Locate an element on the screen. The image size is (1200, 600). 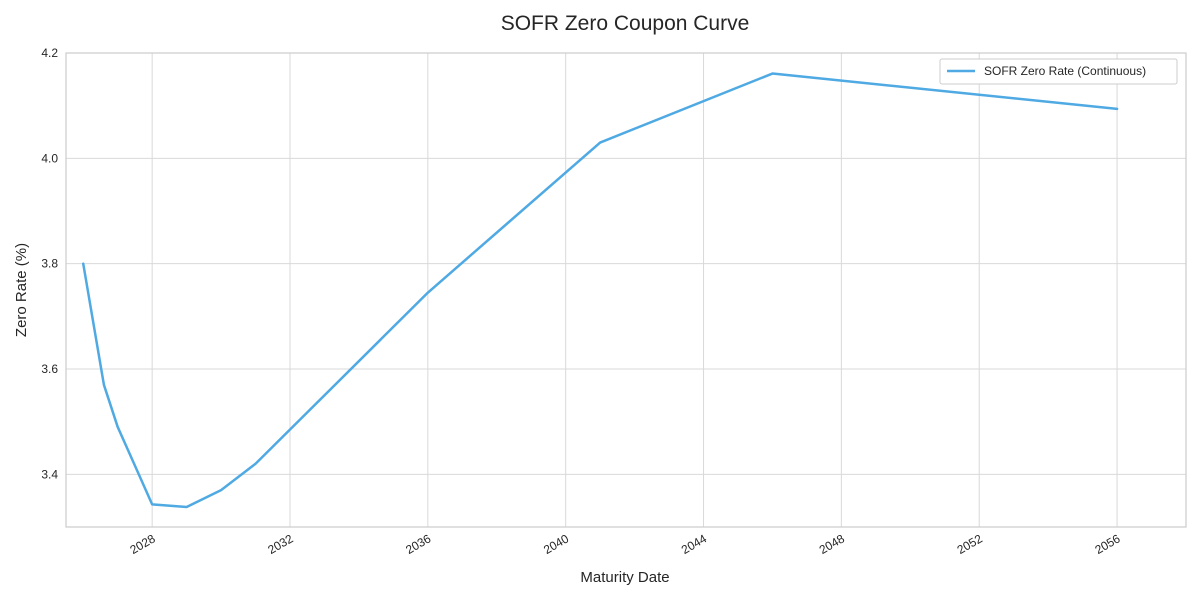
y-axis-label: Zero Rate (%) is located at coordinates (21, 290).